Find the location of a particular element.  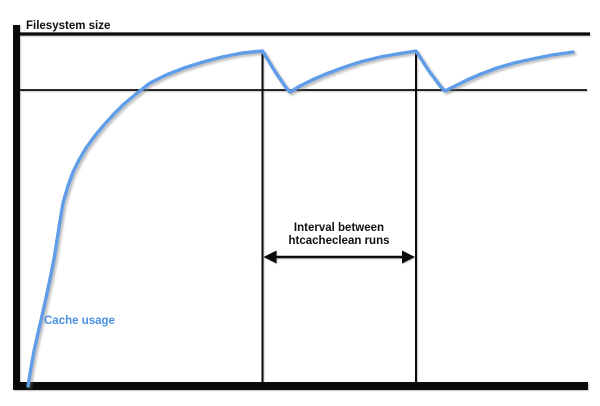

interval-arrow is located at coordinates (339, 257).